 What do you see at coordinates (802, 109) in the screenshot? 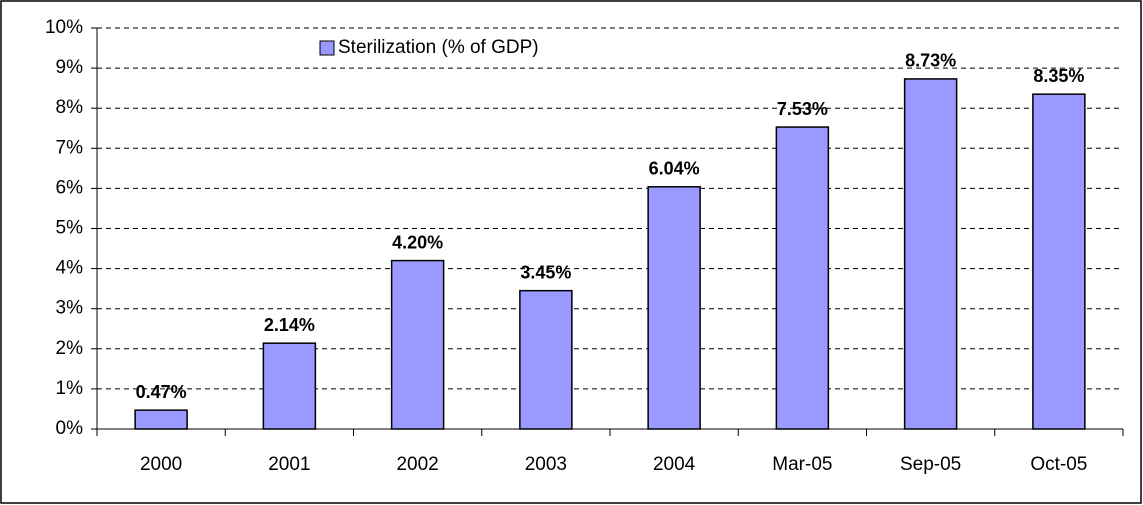
I see `data-label: 7.53%` at bounding box center [802, 109].